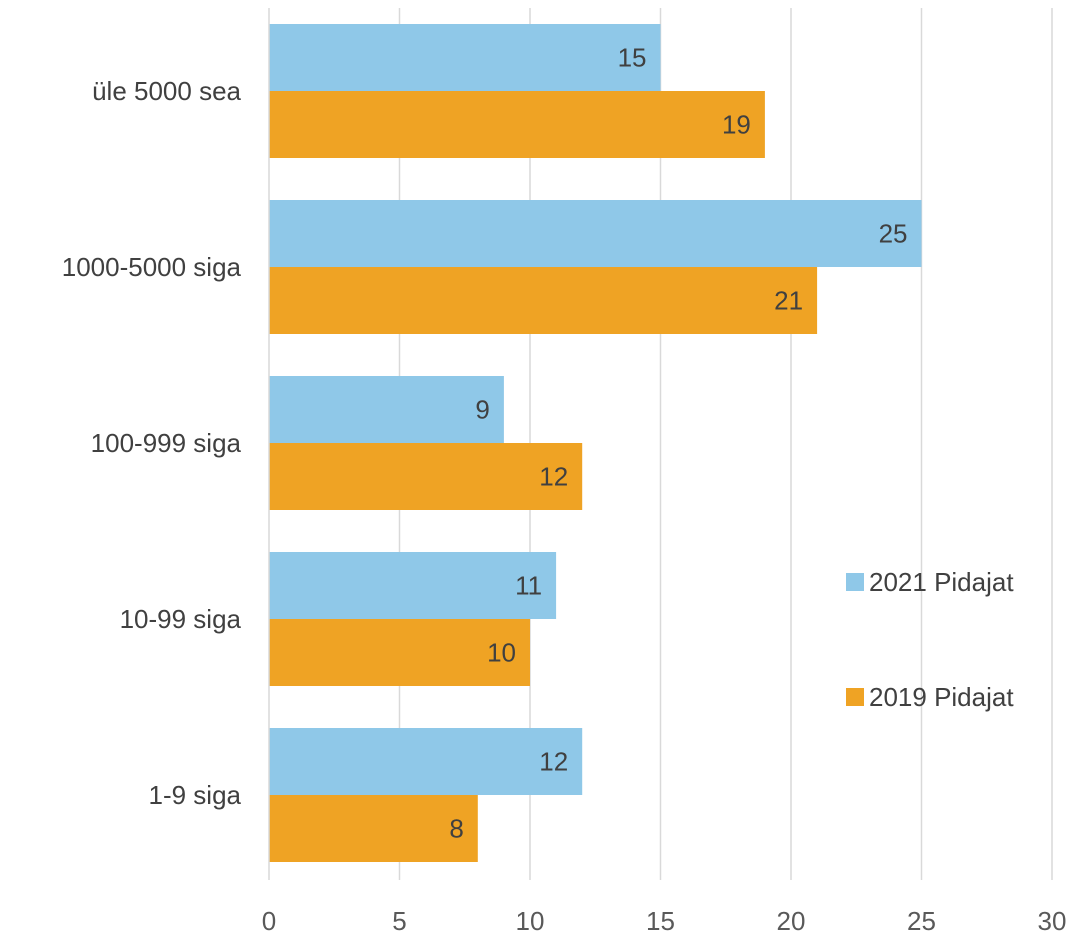 The width and height of the screenshot is (1090, 943). I want to click on data-label: 19, so click(736, 125).